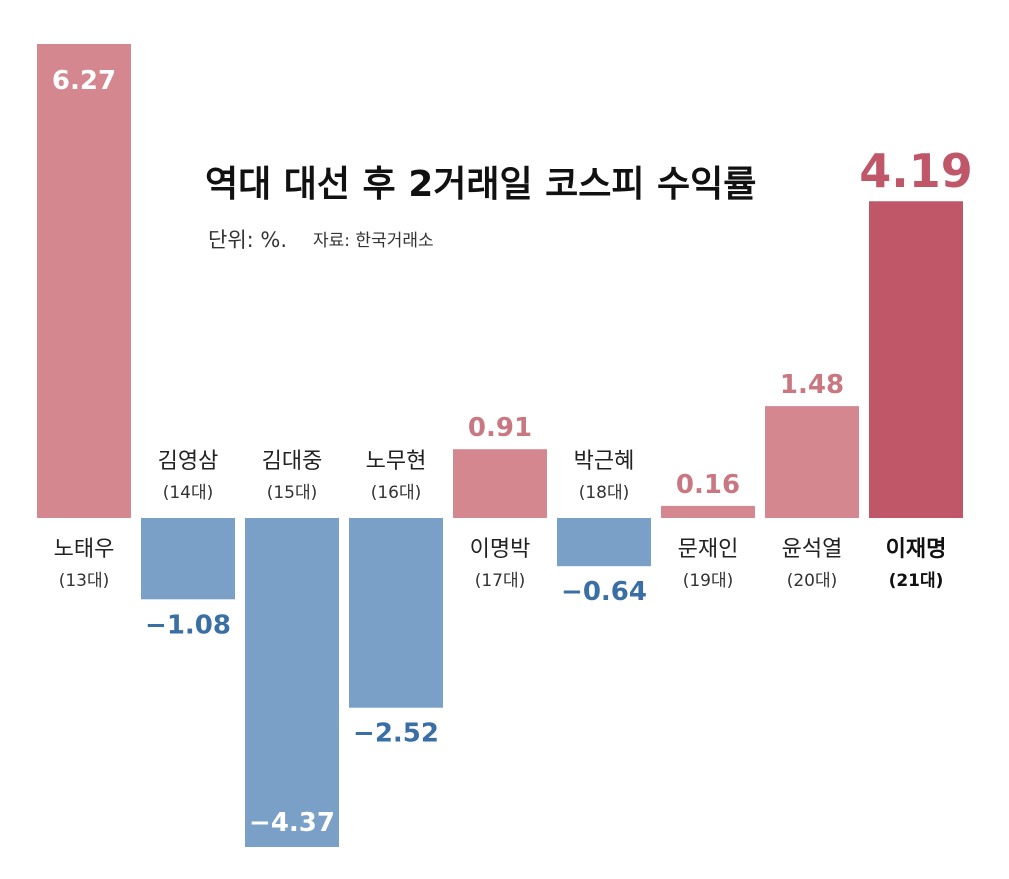 The width and height of the screenshot is (1009, 879). Describe the element at coordinates (916, 549) in the screenshot. I see `category-label-8: 이재명` at that location.